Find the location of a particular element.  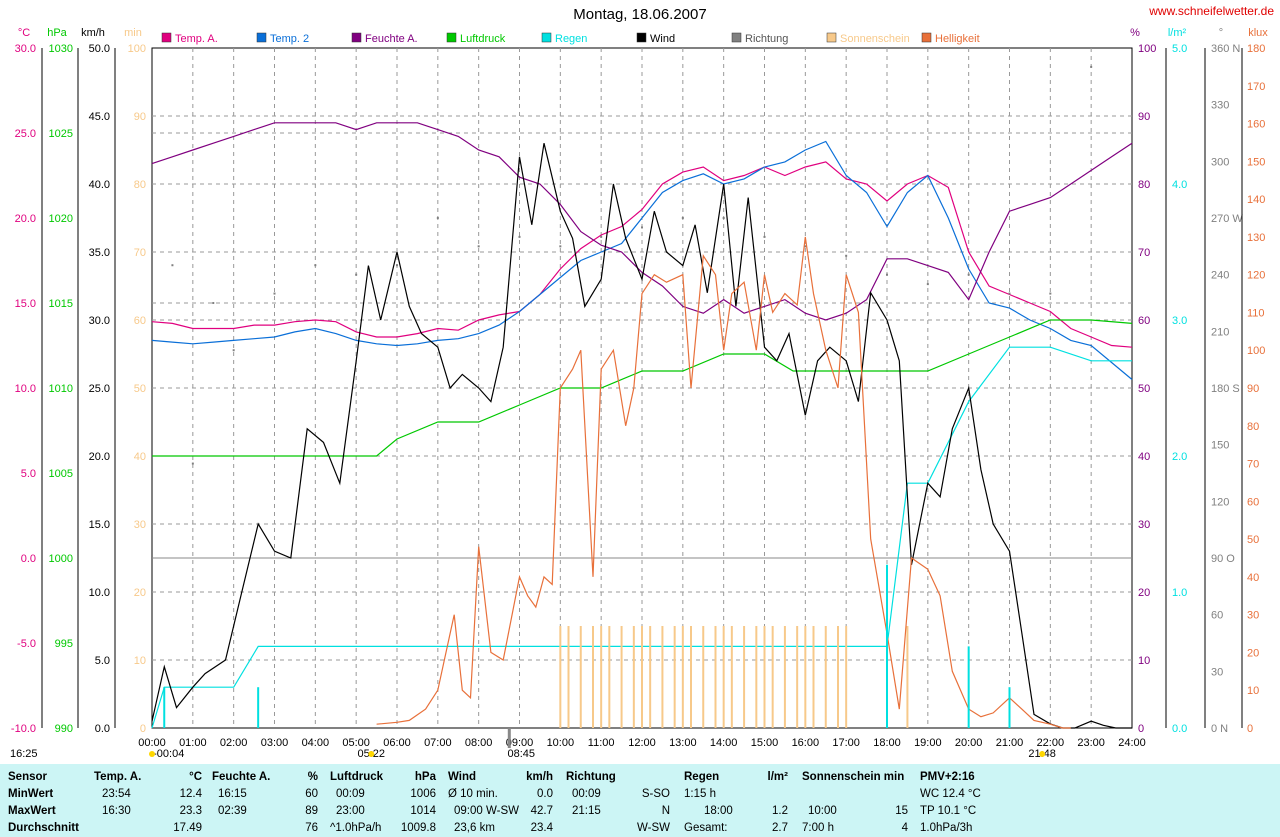

stats-wind-avg-note: 23,6 km is located at coordinates (474, 828).